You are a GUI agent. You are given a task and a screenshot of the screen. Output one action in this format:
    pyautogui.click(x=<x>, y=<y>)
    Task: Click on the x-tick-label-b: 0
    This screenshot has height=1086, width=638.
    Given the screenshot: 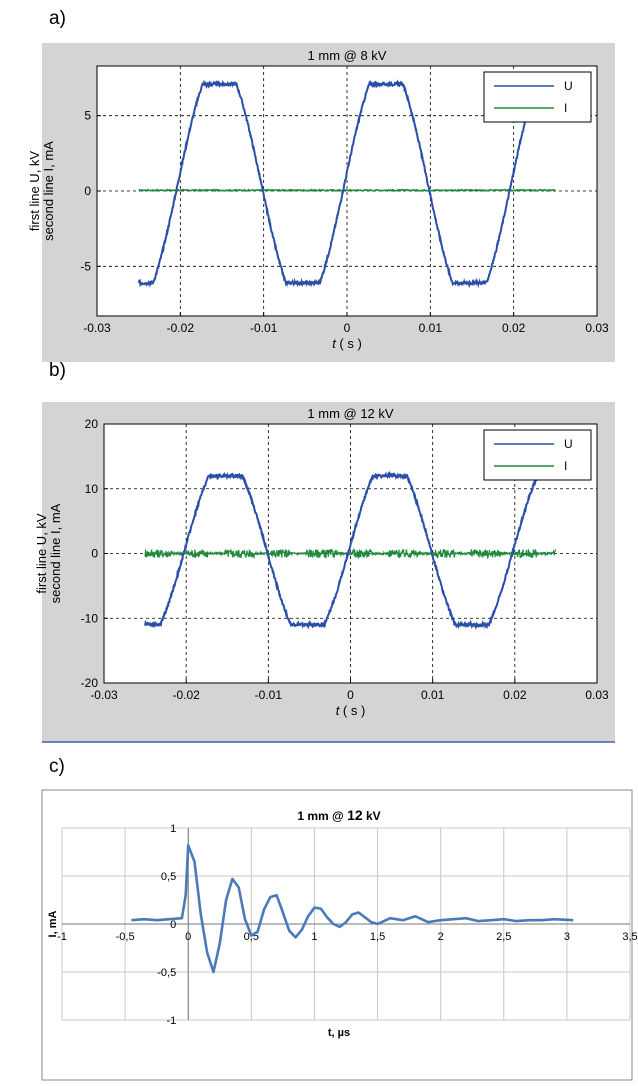 What is the action you would take?
    pyautogui.click(x=350, y=695)
    